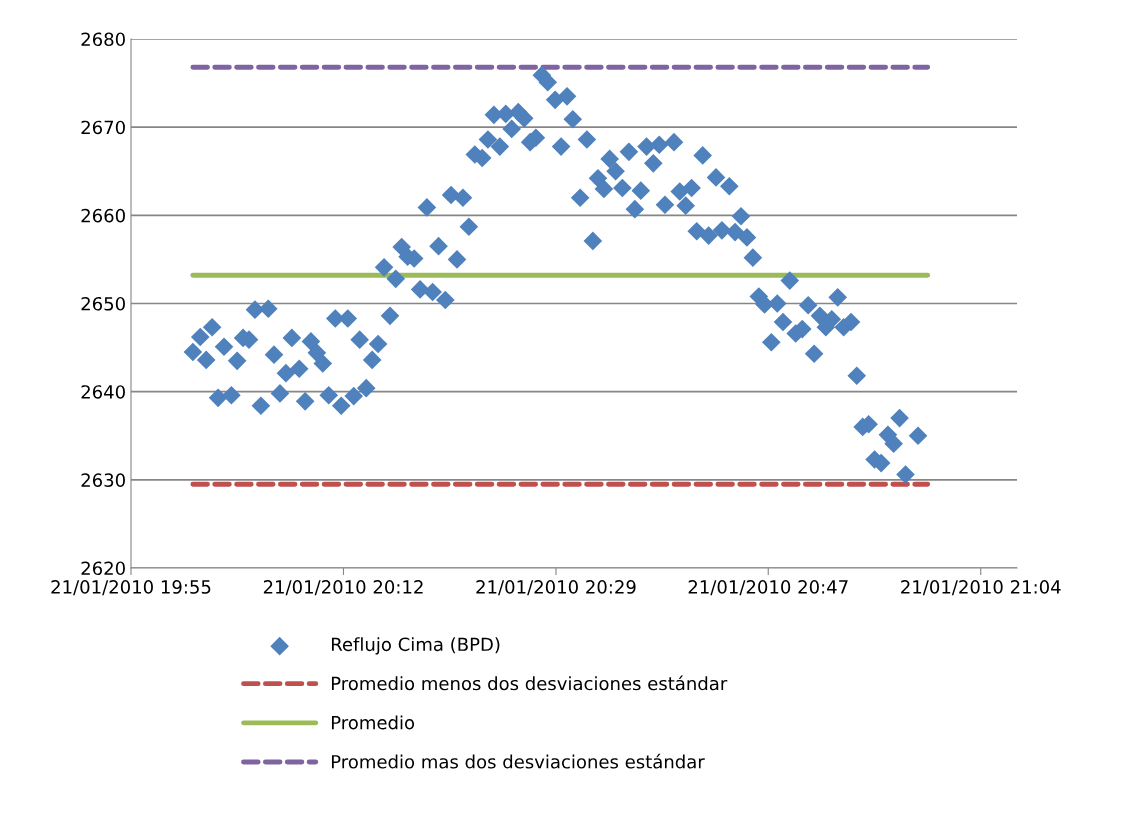  I want to click on x-tick-label: 21/01/2010 19:55, so click(131, 588).